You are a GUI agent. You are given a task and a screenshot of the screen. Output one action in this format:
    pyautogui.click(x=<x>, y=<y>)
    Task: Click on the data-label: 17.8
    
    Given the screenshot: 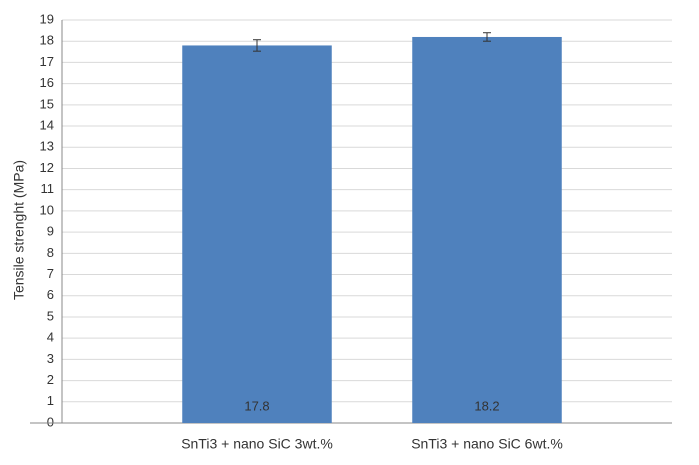 What is the action you would take?
    pyautogui.click(x=256, y=405)
    